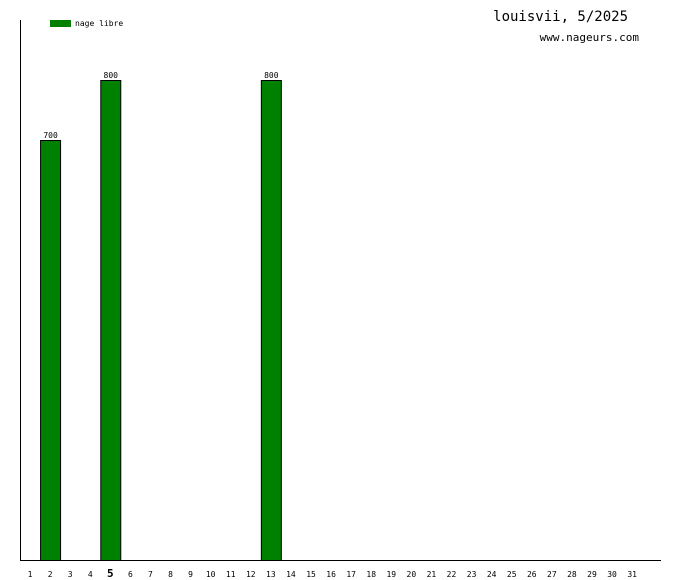 Image resolution: width=680 pixels, height=580 pixels. What do you see at coordinates (130, 574) in the screenshot?
I see `x-tick-label: 6` at bounding box center [130, 574].